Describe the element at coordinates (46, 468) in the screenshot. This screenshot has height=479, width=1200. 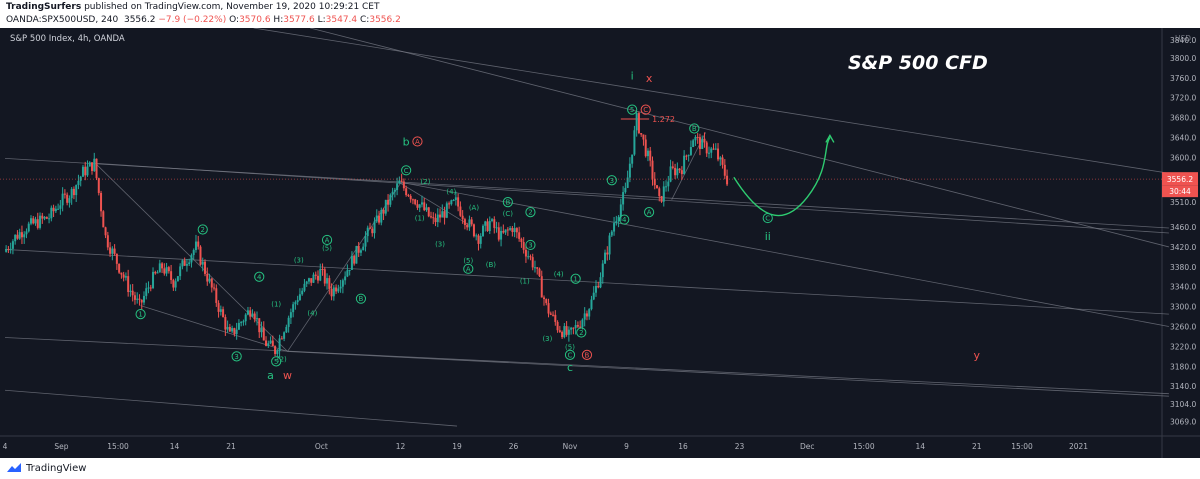
I see `tradingview-brand: TradingView` at that location.